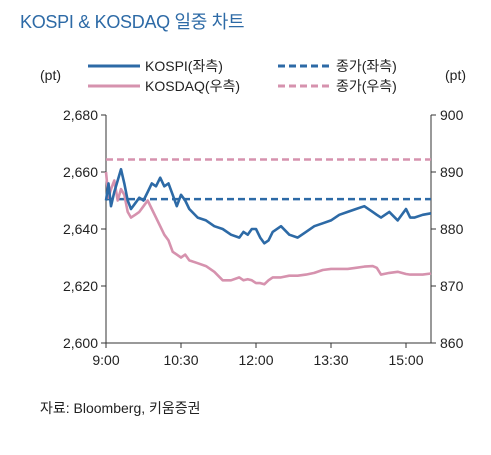  I want to click on right-tick-label: 880, so click(452, 229).